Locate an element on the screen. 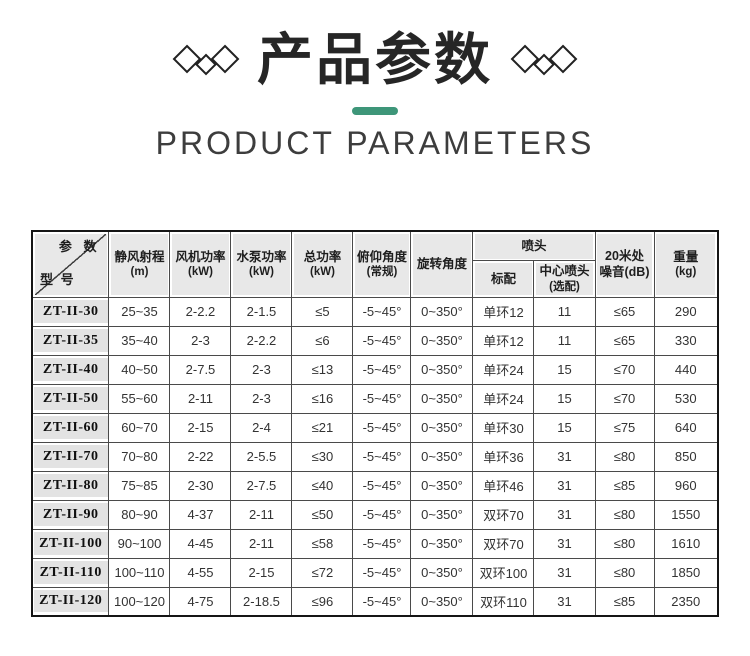 This screenshot has height=656, width=750. title-underline is located at coordinates (375, 111).